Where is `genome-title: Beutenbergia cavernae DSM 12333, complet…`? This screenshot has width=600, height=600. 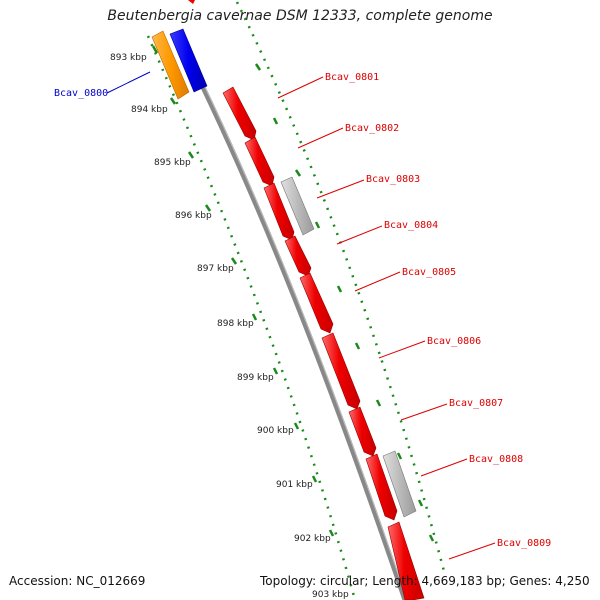 genome-title: Beutenbergia cavernae DSM 12333, complet… is located at coordinates (300, 16).